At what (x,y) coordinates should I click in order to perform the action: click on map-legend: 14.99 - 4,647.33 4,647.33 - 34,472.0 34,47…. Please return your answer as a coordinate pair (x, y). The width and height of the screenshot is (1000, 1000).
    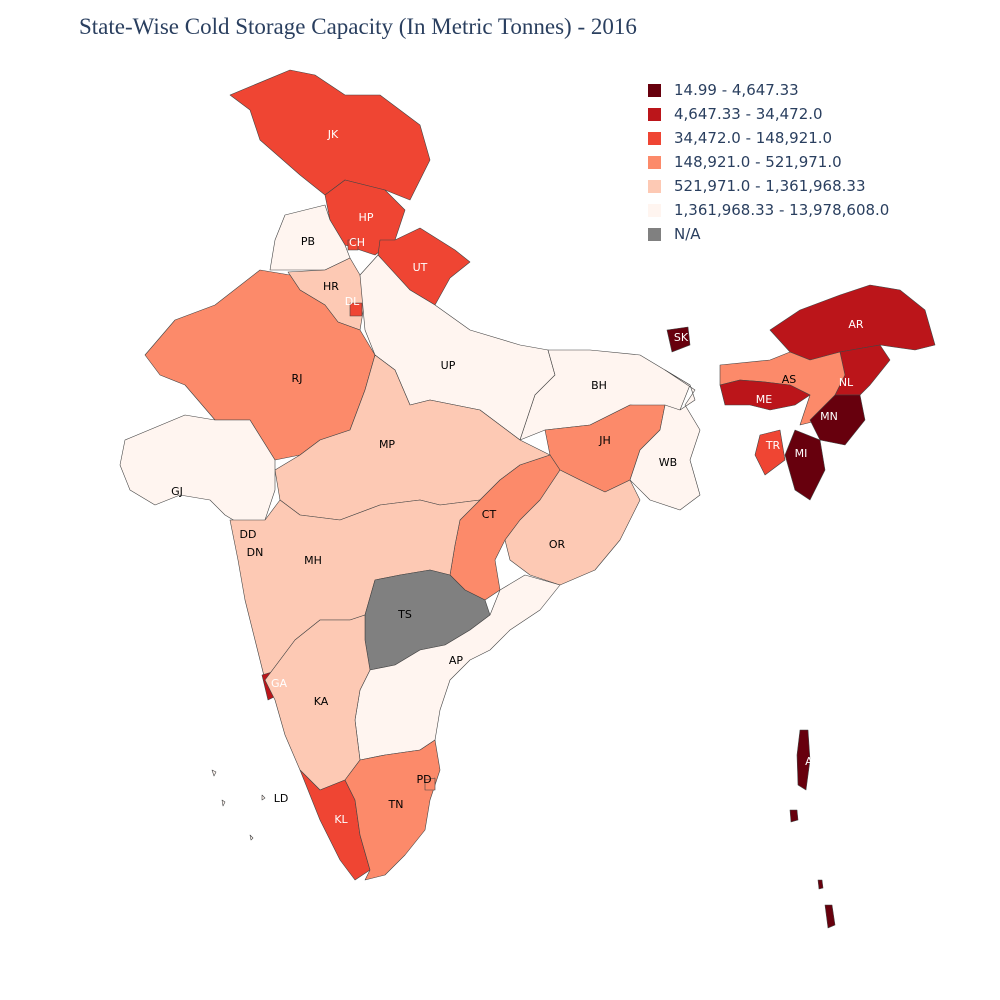
    Looking at the image, I should click on (768, 162).